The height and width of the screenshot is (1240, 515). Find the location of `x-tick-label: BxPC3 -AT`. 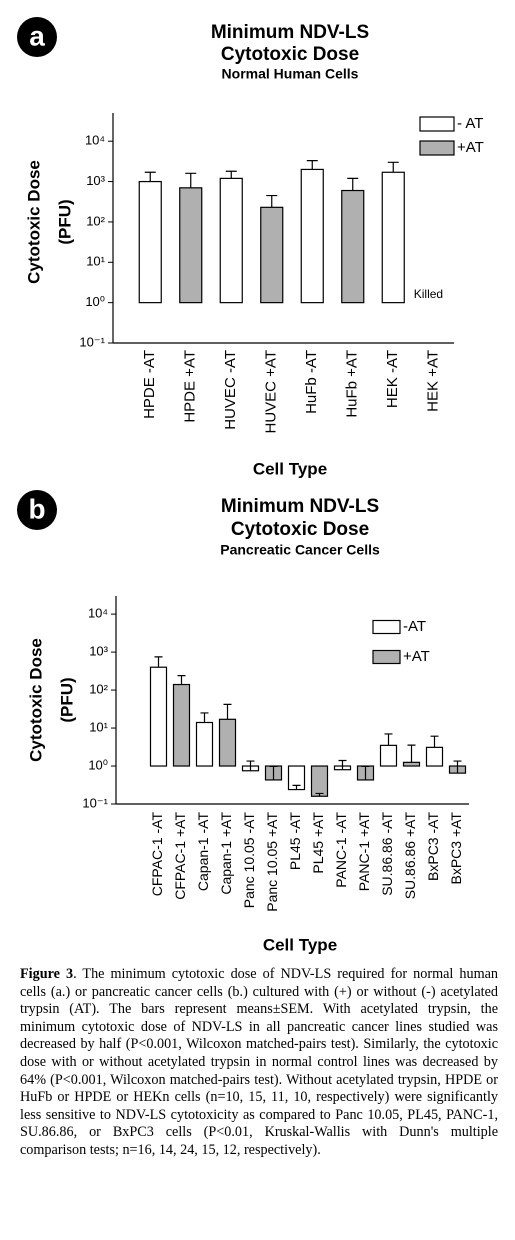

x-tick-label: BxPC3 -AT is located at coordinates (433, 846).